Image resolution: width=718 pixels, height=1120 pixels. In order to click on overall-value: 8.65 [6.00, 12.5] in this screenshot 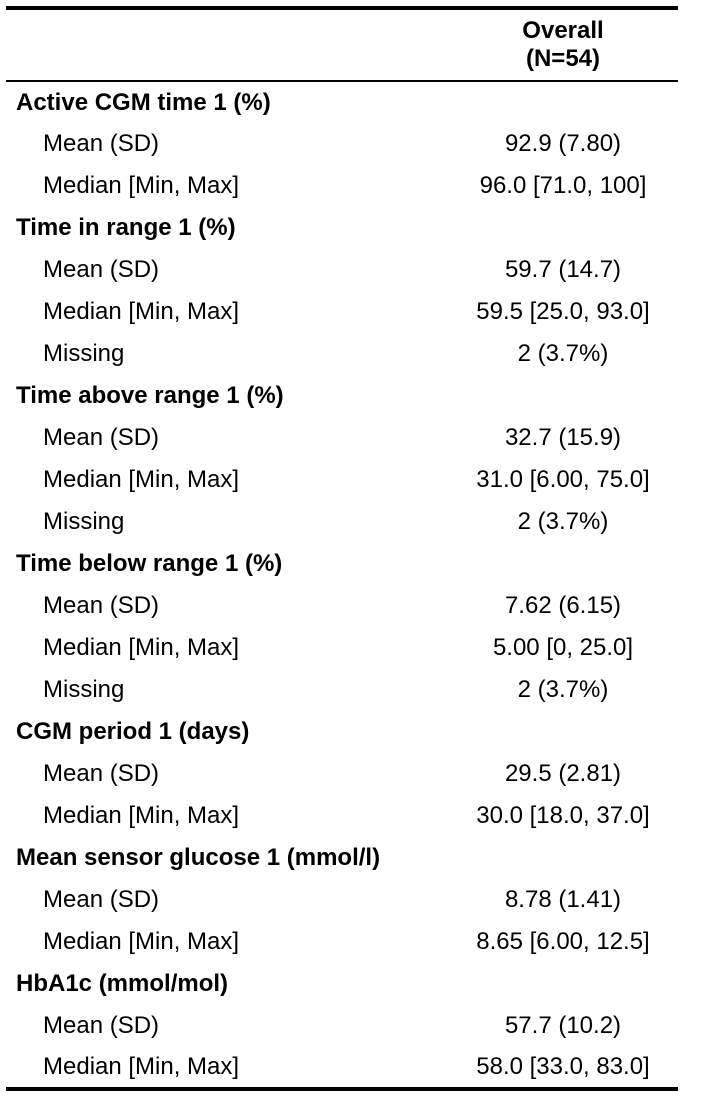, I will do `click(563, 941)`.